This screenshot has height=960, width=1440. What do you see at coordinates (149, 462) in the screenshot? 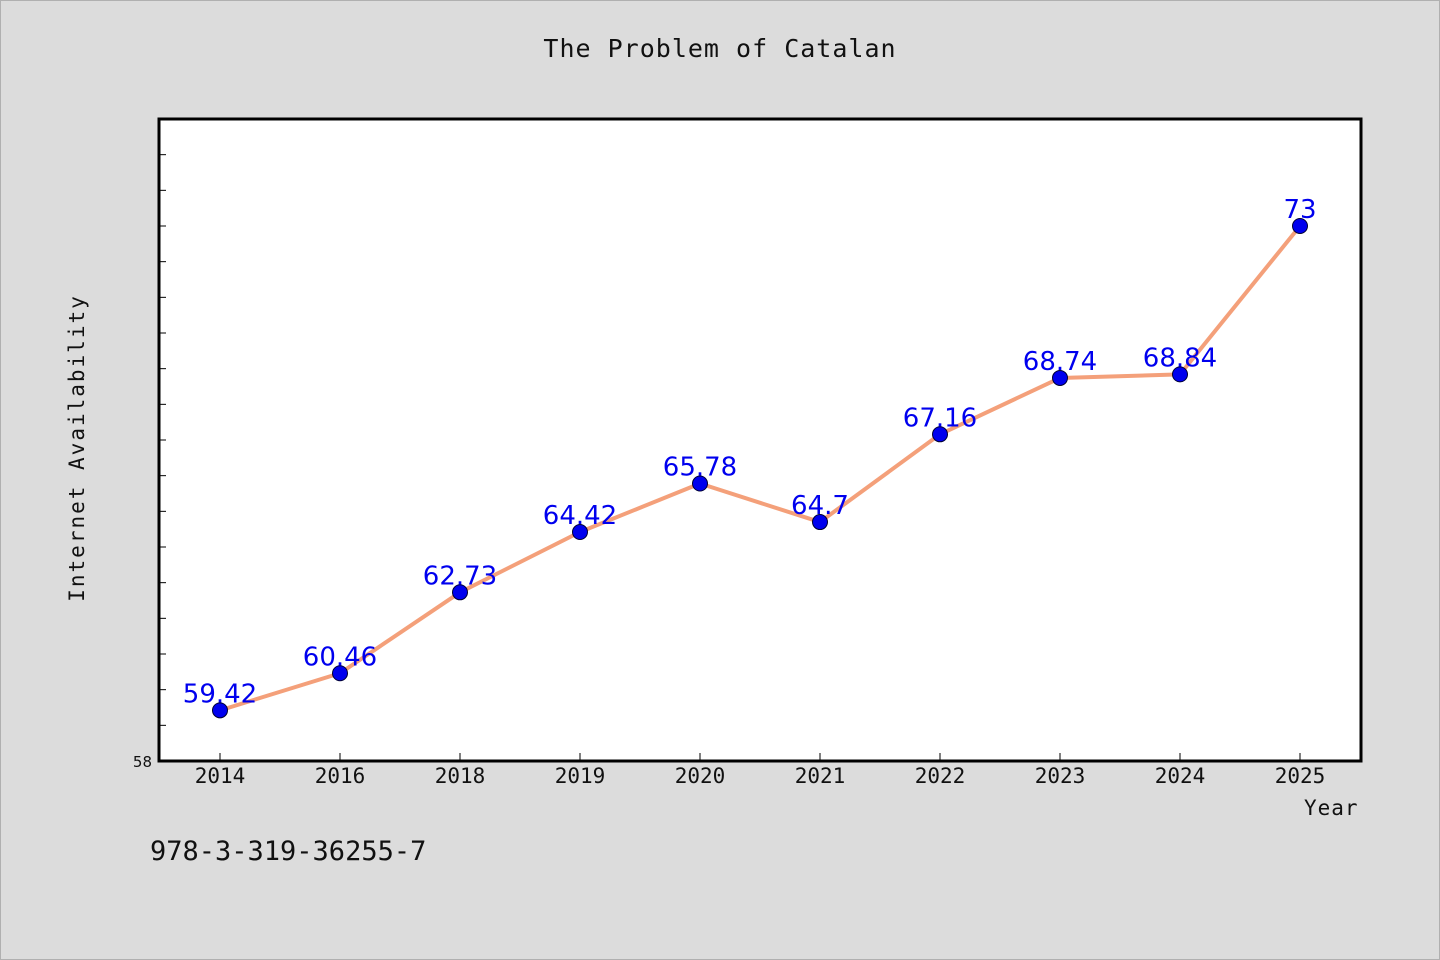
I see `y-axis-ticks: 58` at bounding box center [149, 462].